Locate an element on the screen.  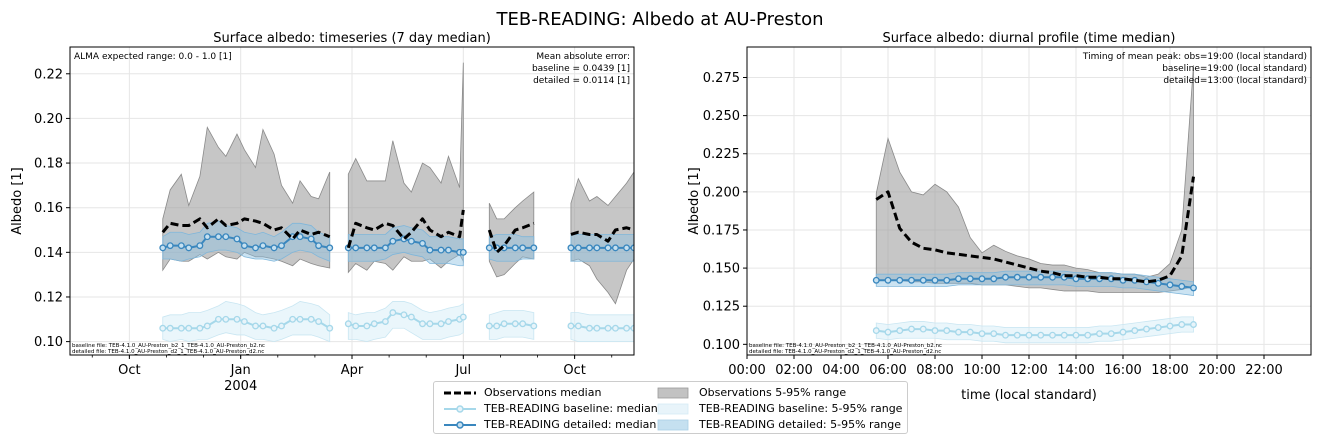
legend-swatch-detailed-marker is located at coordinates (460, 425).